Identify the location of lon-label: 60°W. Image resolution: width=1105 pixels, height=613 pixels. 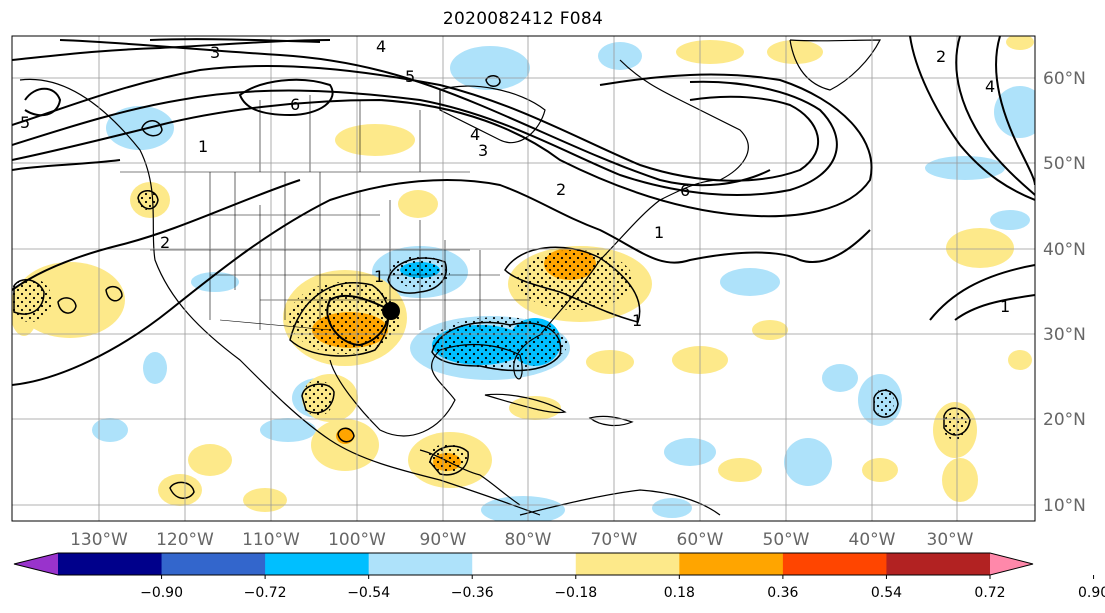
(700, 540).